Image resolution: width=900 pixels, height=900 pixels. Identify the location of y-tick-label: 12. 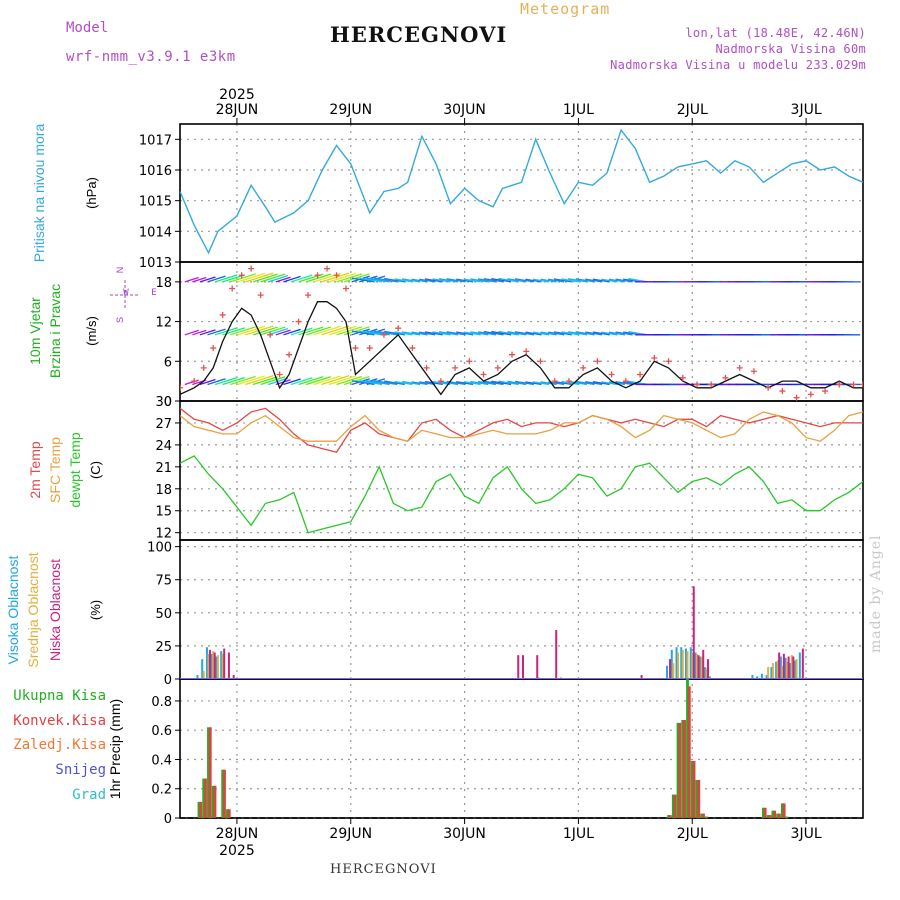
(163, 323).